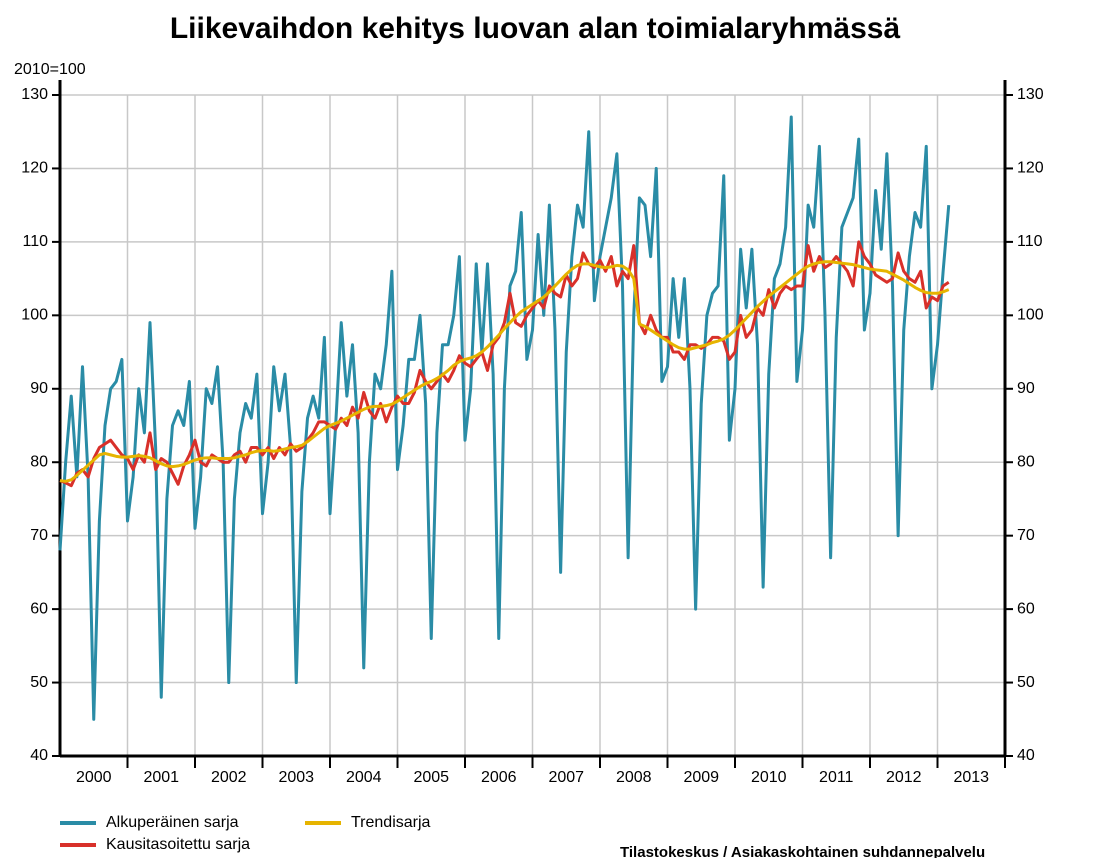  Describe the element at coordinates (34, 315) in the screenshot. I see `y-tick-label: 100` at that location.